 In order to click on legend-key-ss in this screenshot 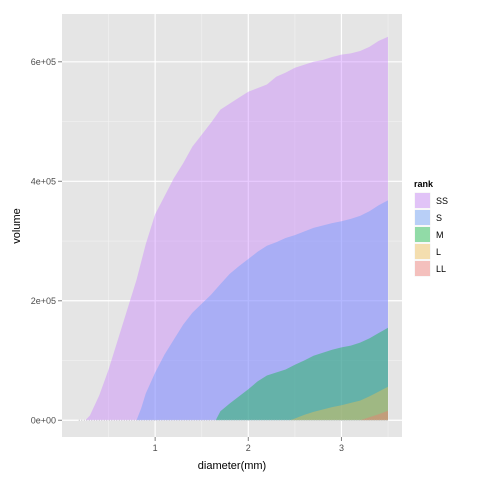, I will do `click(422, 200)`.